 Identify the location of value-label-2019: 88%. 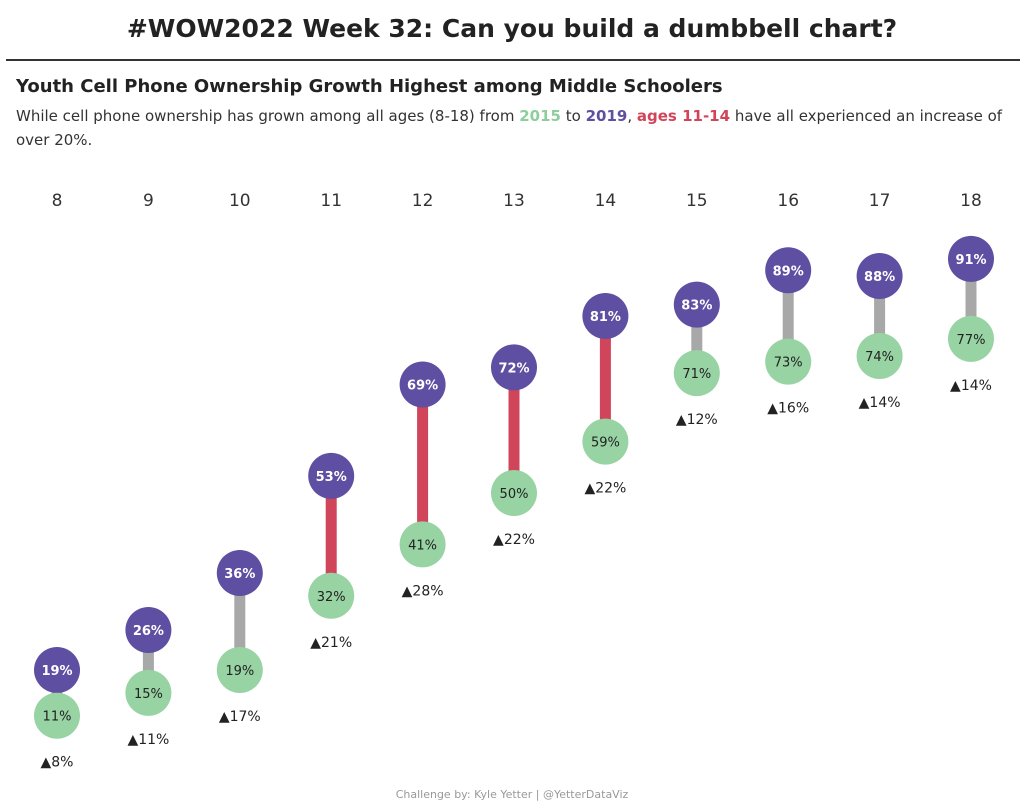
(879, 277).